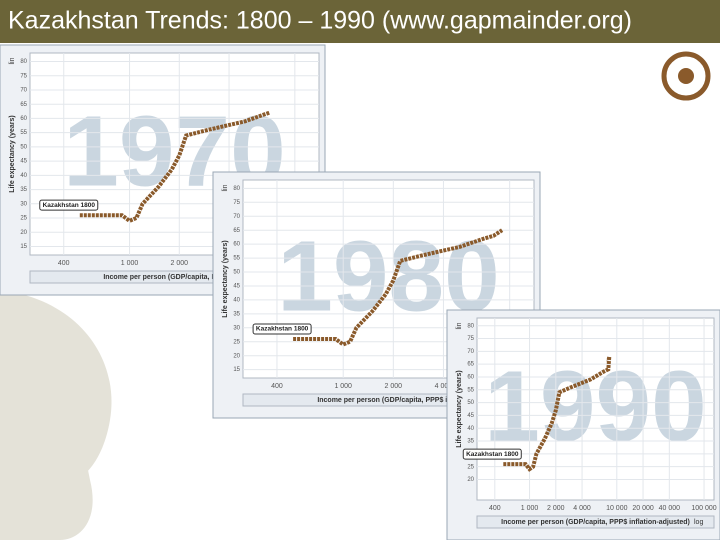 This screenshot has height=540, width=720. What do you see at coordinates (617, 508) in the screenshot?
I see `x-tick-label: 10 000` at bounding box center [617, 508].